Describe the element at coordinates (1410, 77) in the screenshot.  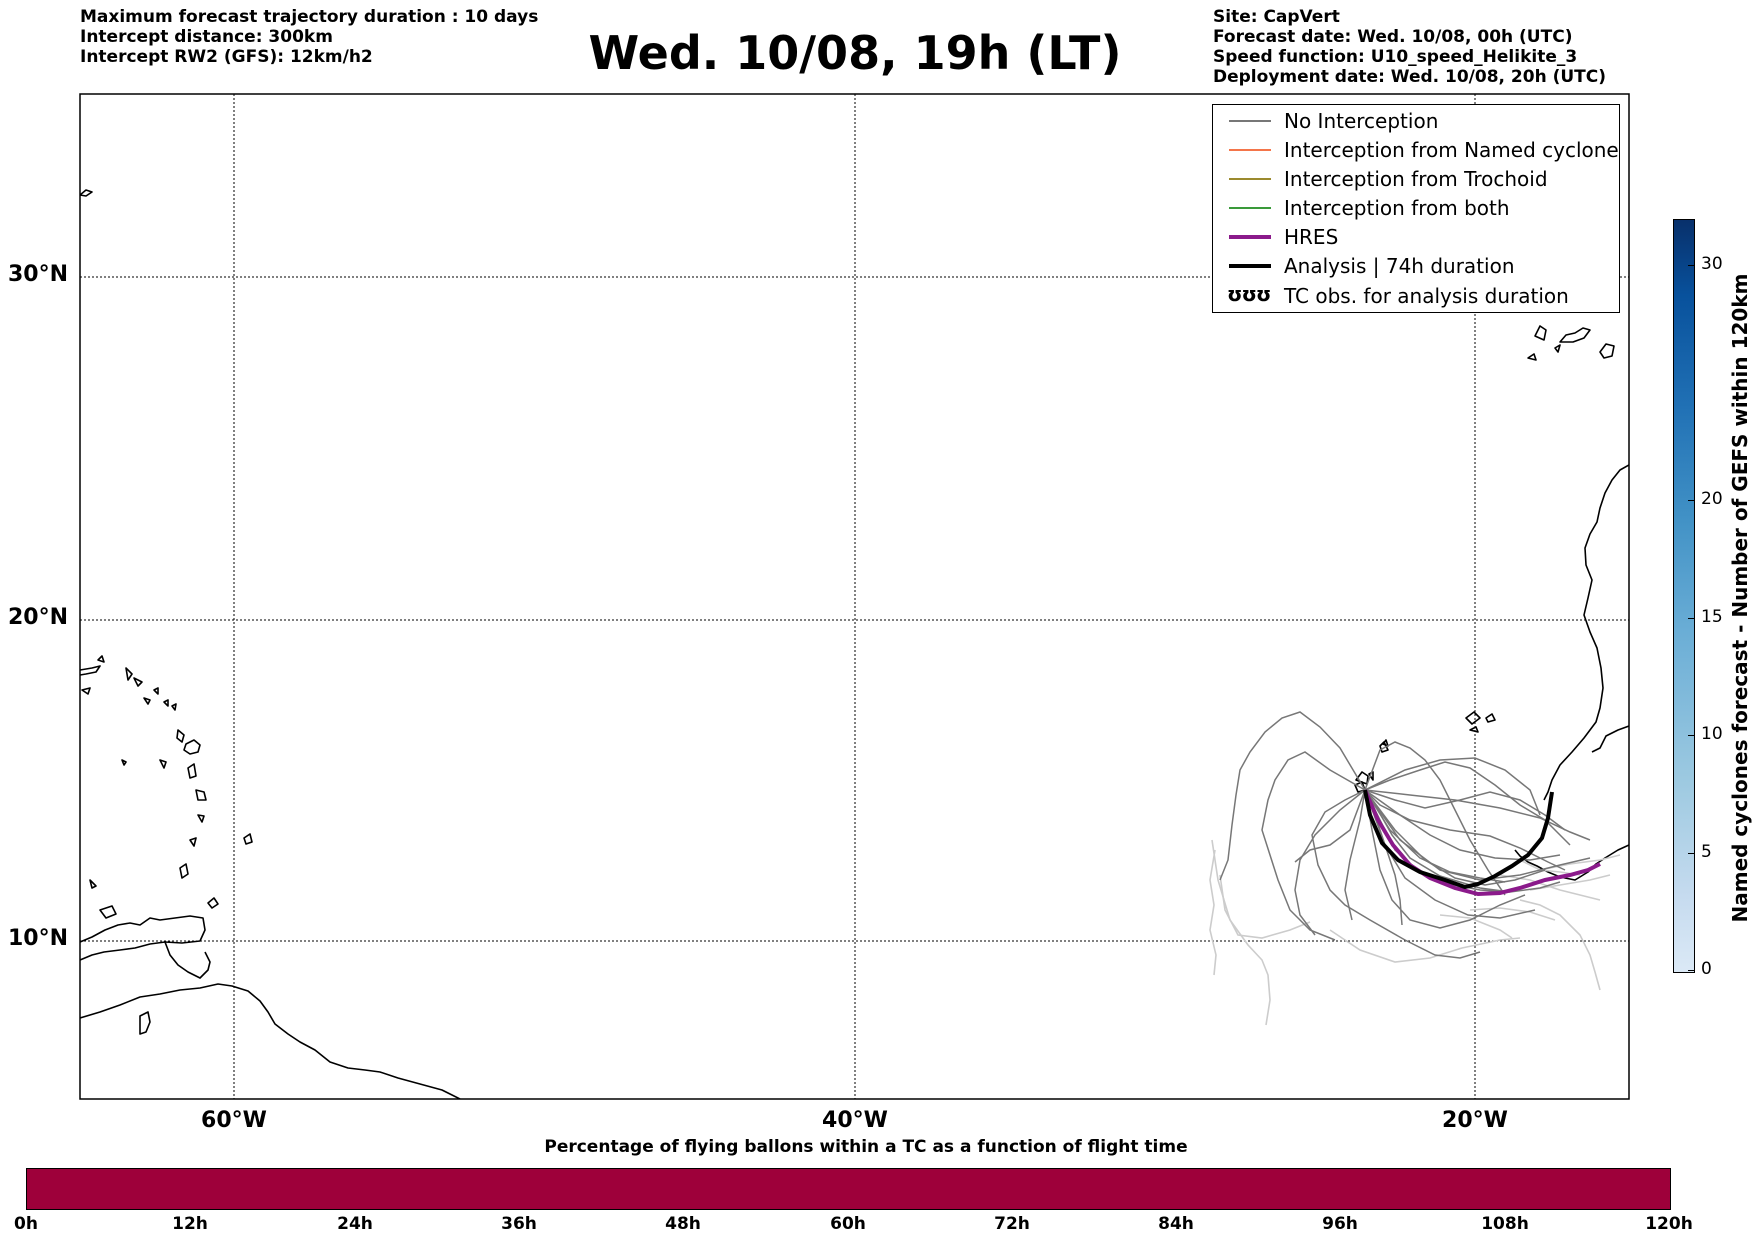
I see `info-deployment-date: Deployment date: Wed. 10/08, 20h (UTC)` at that location.